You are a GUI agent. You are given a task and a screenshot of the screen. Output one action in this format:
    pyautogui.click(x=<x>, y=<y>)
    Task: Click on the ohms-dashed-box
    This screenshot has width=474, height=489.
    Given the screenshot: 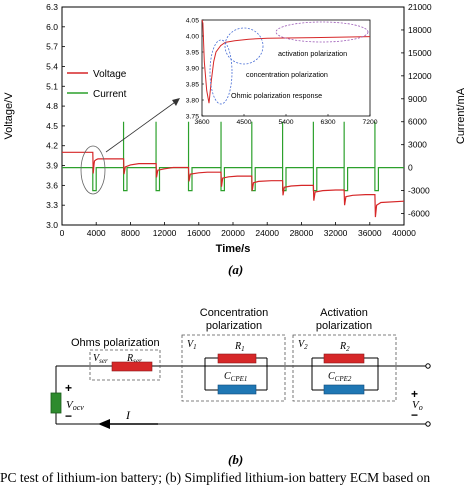 What is the action you would take?
    pyautogui.click(x=125, y=365)
    